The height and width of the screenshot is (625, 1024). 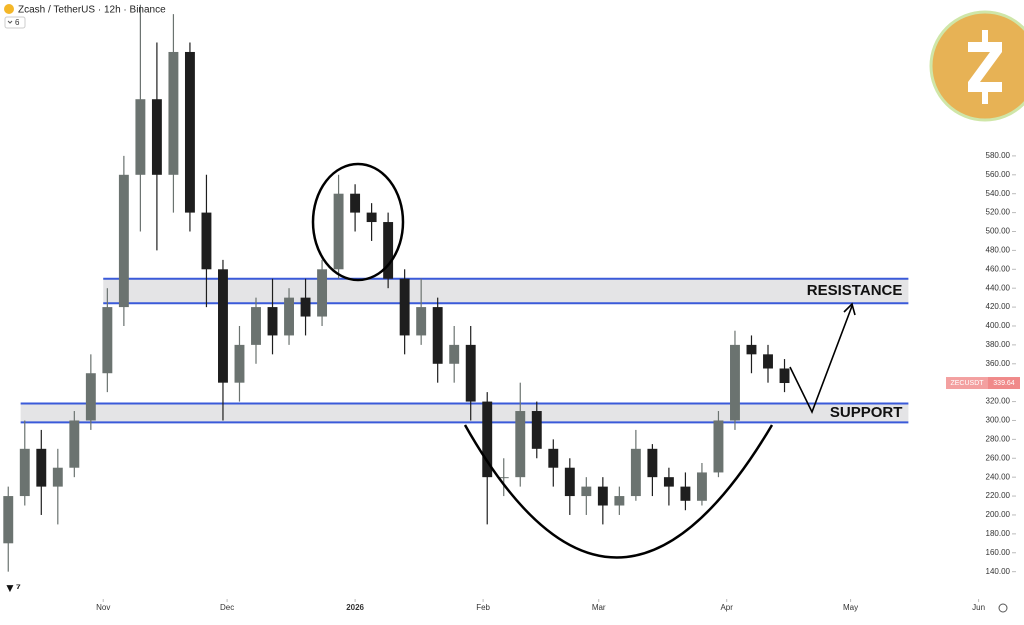 What do you see at coordinates (985, 67) in the screenshot?
I see `zcash-z` at bounding box center [985, 67].